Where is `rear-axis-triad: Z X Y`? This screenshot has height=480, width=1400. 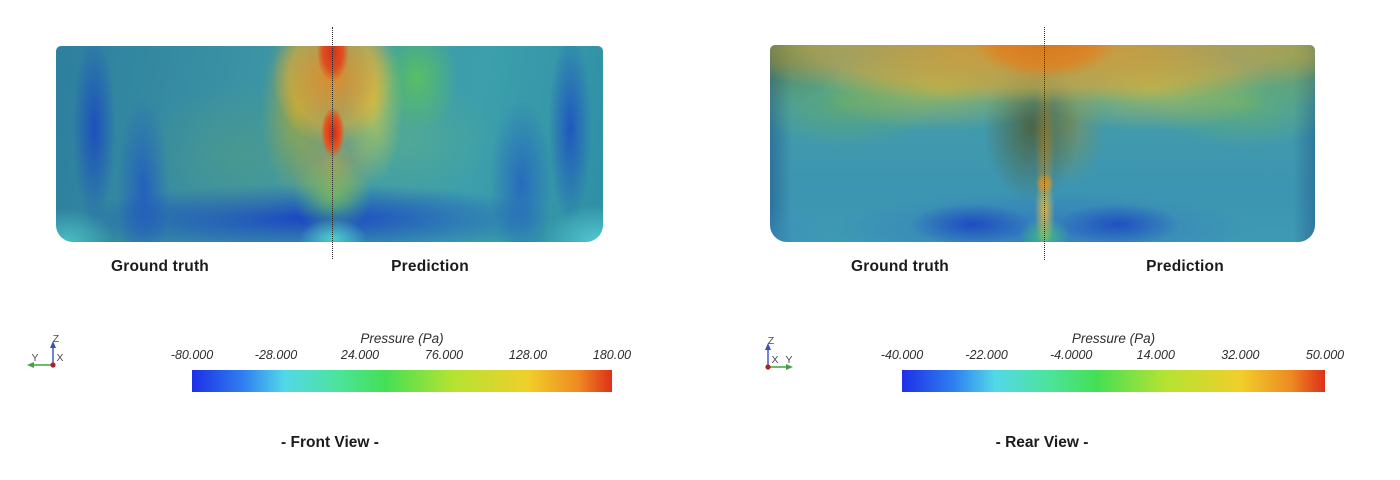 rear-axis-triad: Z X Y is located at coordinates (779, 352).